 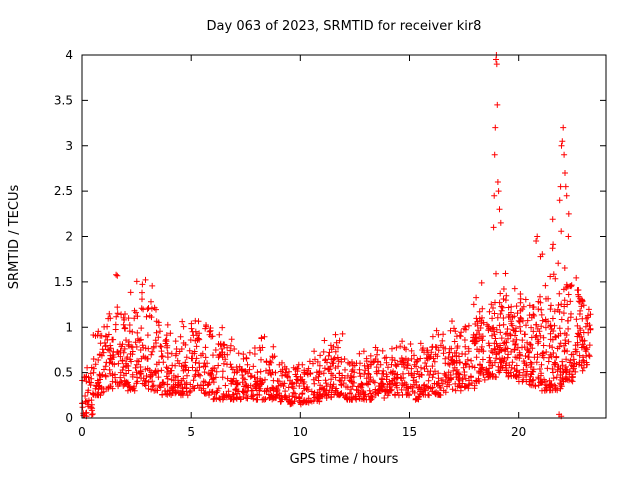 I want to click on y-tick-labels: 0 0.5 1 1.5 2 2.5 3 3.5 4, so click(x=63, y=236).